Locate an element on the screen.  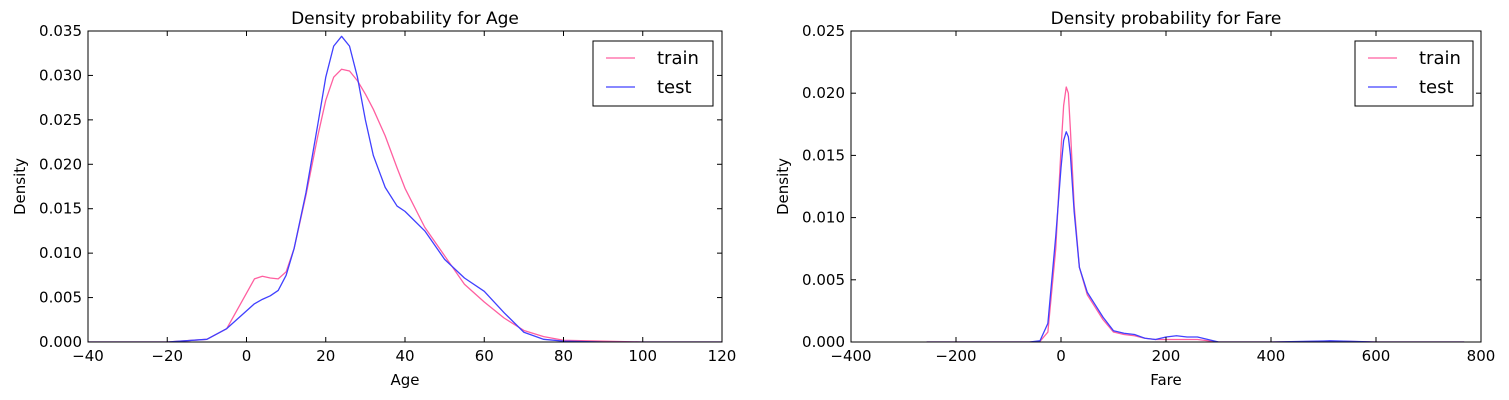
x-tick-label: 800 is located at coordinates (1481, 356).